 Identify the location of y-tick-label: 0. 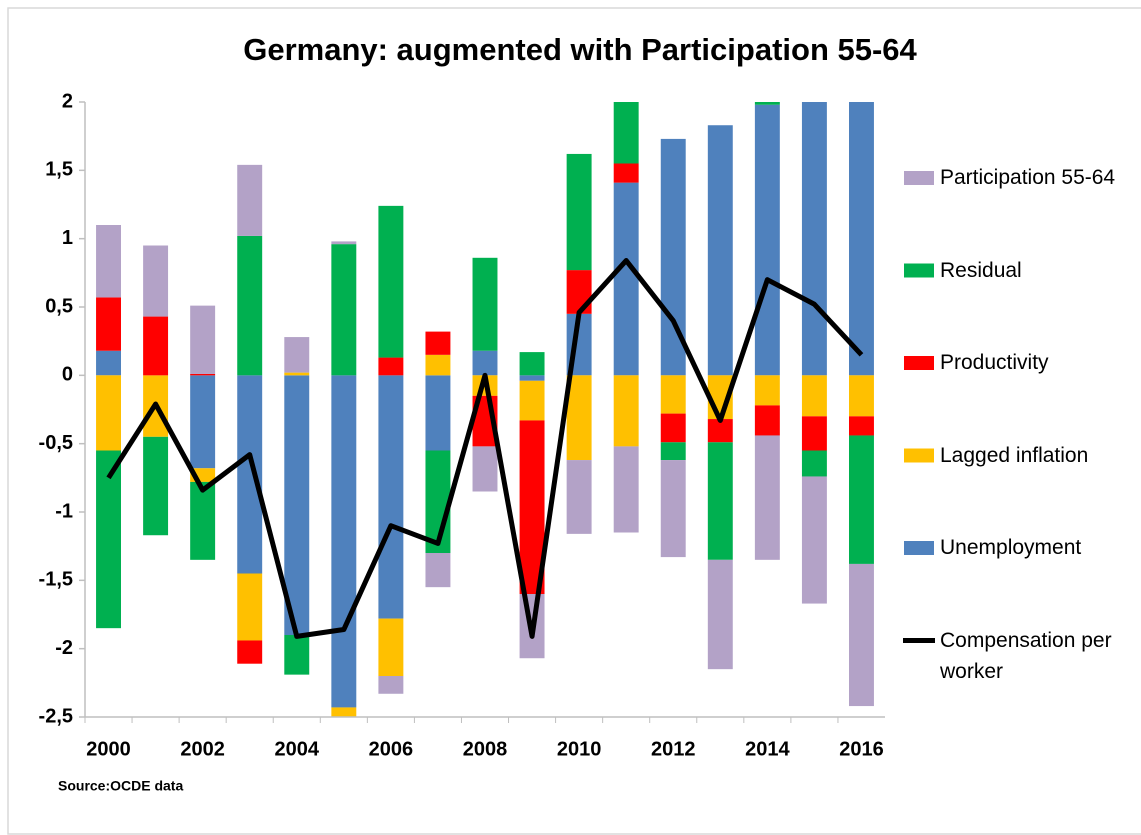
(67, 375).